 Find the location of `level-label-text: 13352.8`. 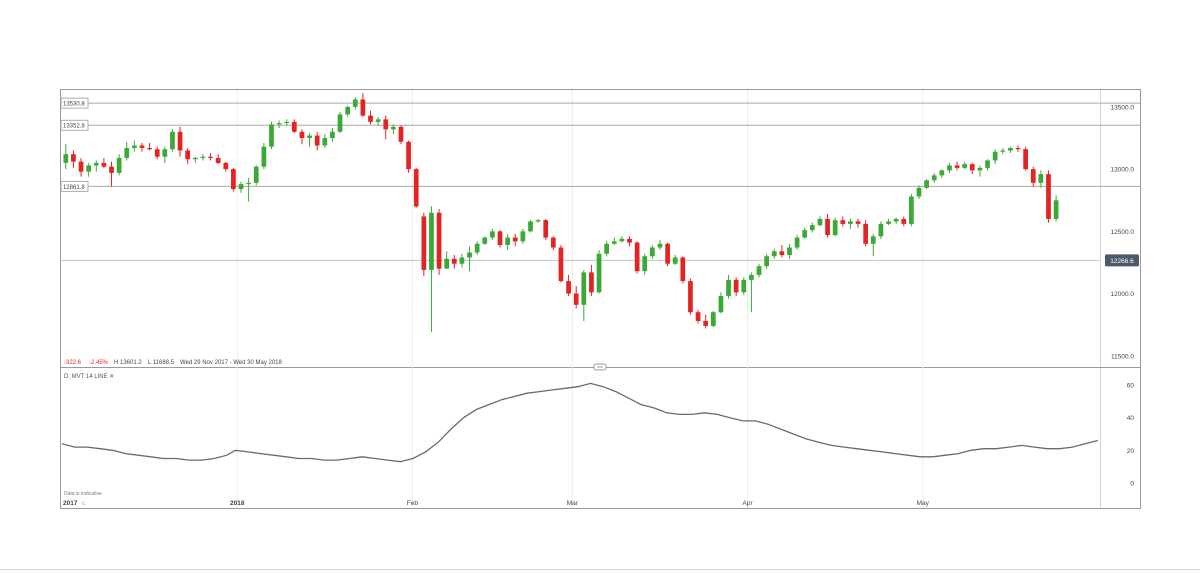

level-label-text: 13352.8 is located at coordinates (74, 127).